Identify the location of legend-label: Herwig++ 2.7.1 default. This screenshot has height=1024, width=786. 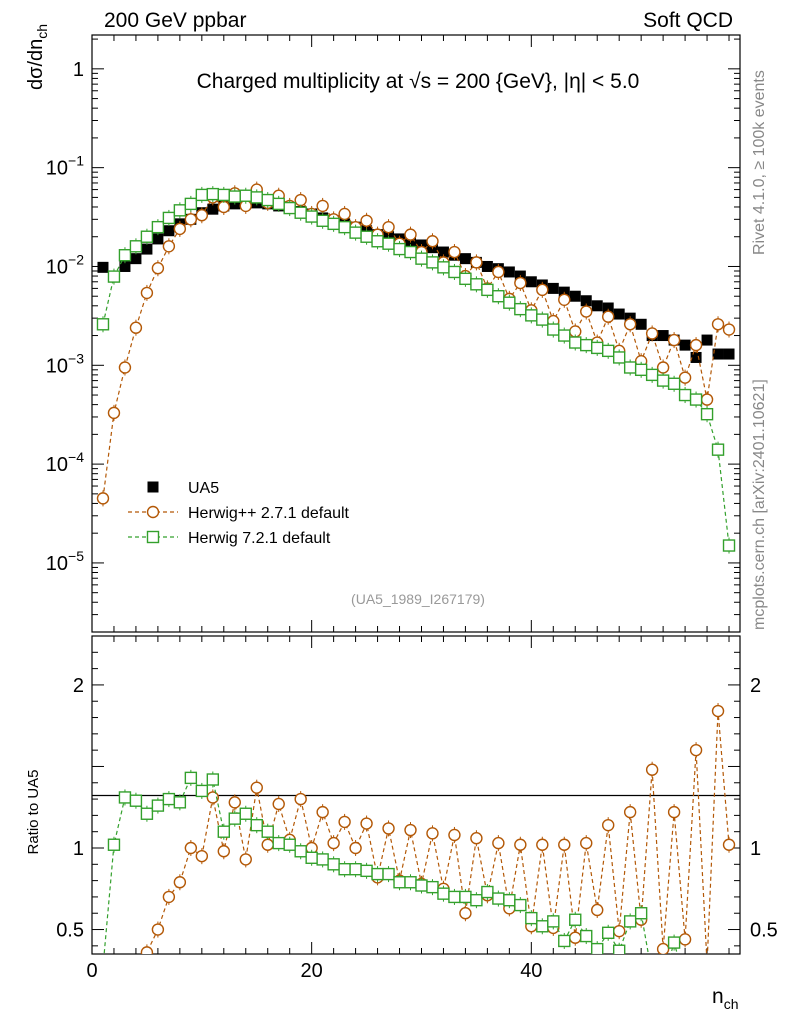
(269, 513).